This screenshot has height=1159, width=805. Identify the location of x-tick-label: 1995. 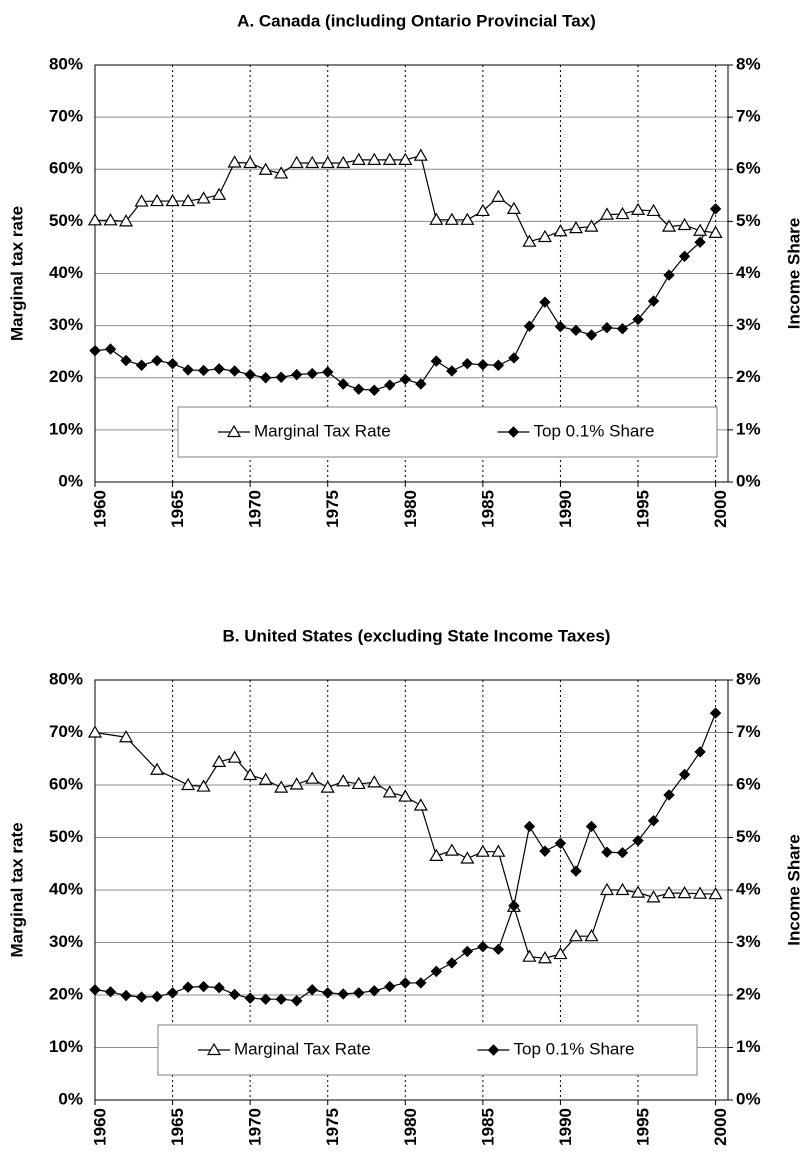
(642, 1127).